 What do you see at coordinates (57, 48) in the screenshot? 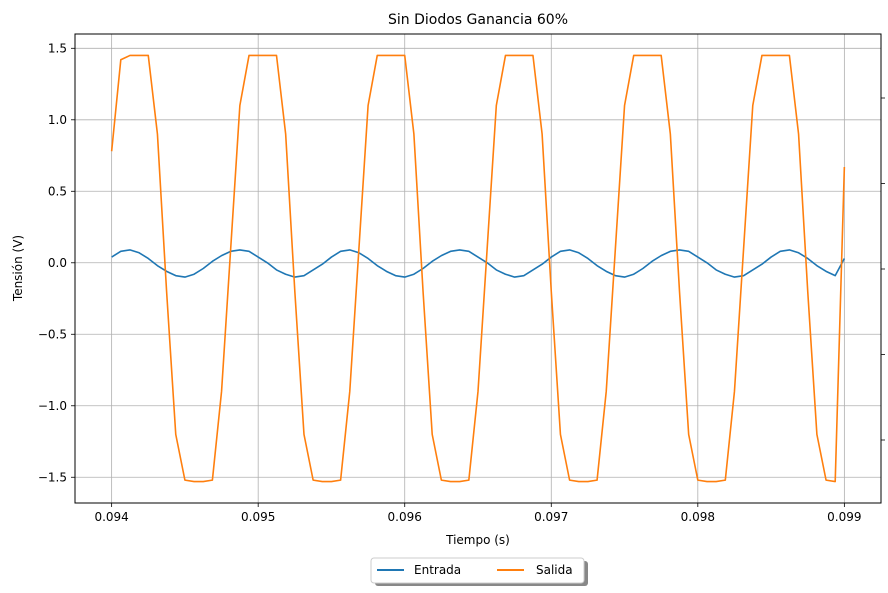
I see `y-tick-label: 1.5` at bounding box center [57, 48].